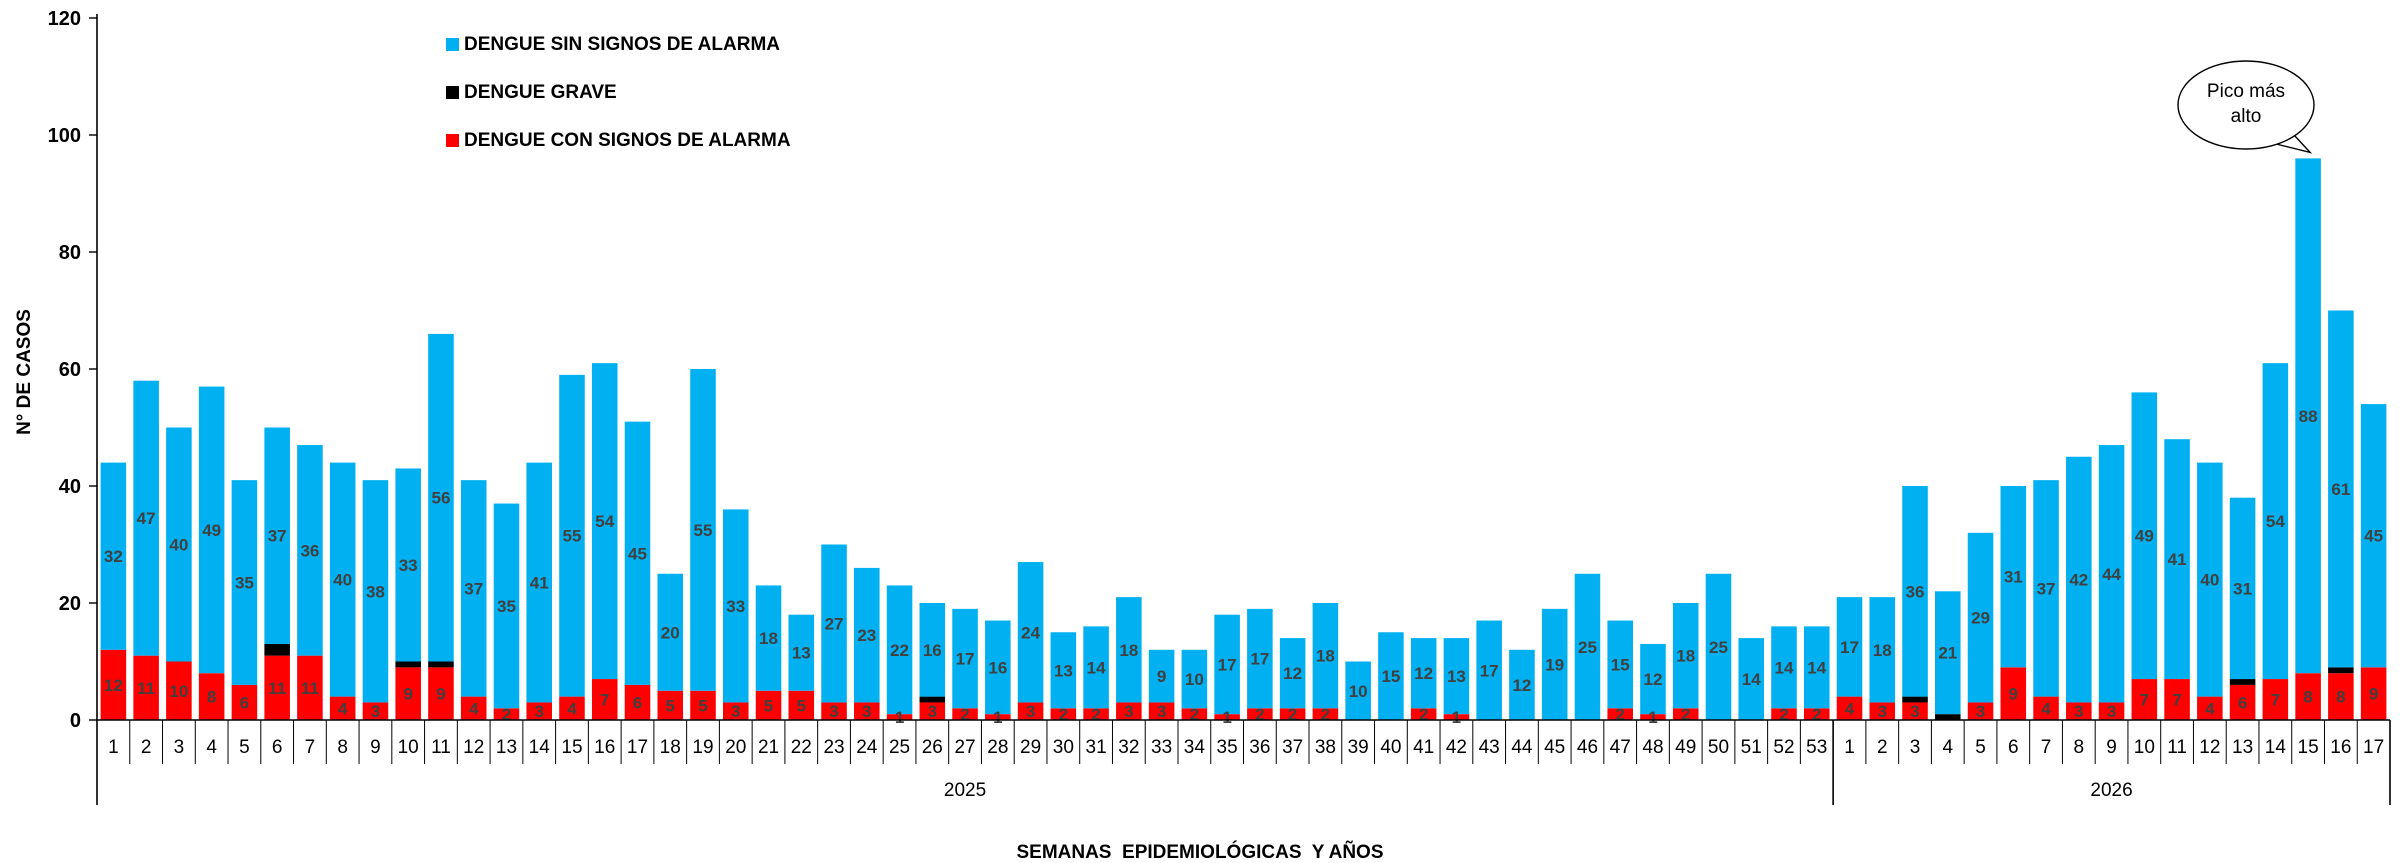 The image size is (2402, 863). Describe the element at coordinates (867, 747) in the screenshot. I see `x-tick-label: 24` at that location.